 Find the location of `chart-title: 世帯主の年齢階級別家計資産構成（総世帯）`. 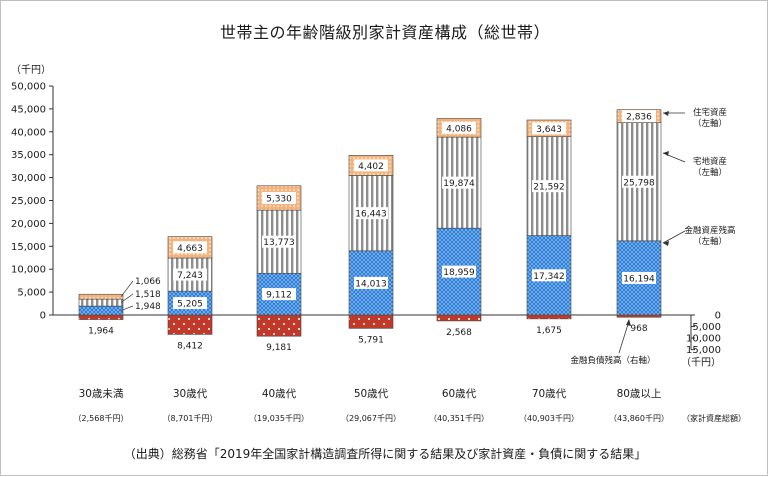

chart-title: 世帯主の年齢階級別家計資産構成（総世帯） is located at coordinates (384, 32).